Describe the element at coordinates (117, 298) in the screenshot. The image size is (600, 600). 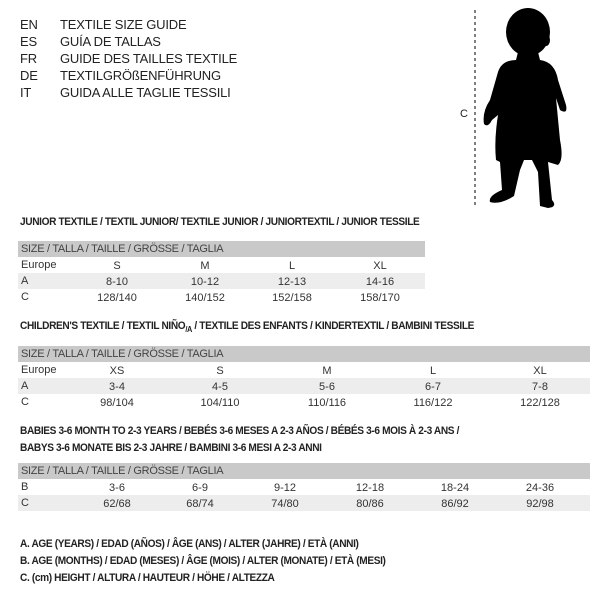
I see `table-cell: 128/140` at that location.